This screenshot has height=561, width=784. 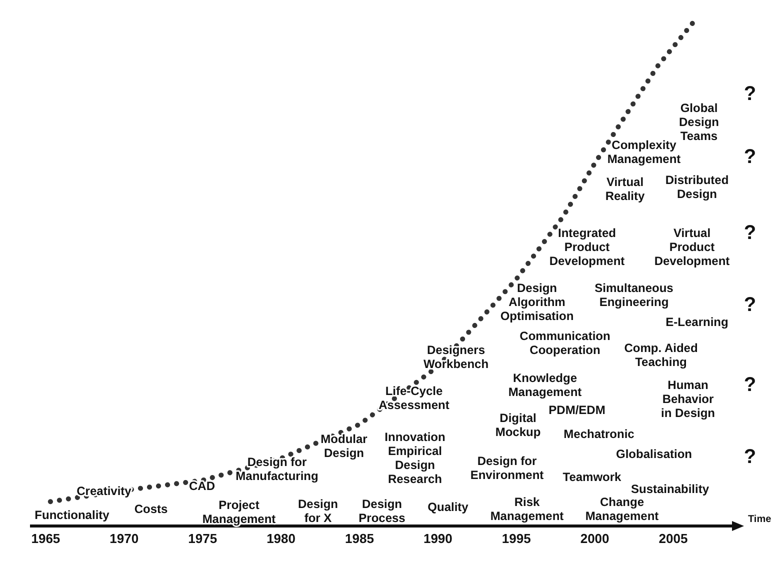 What do you see at coordinates (661, 355) in the screenshot?
I see `annotation: Comp. Aided Teaching` at bounding box center [661, 355].